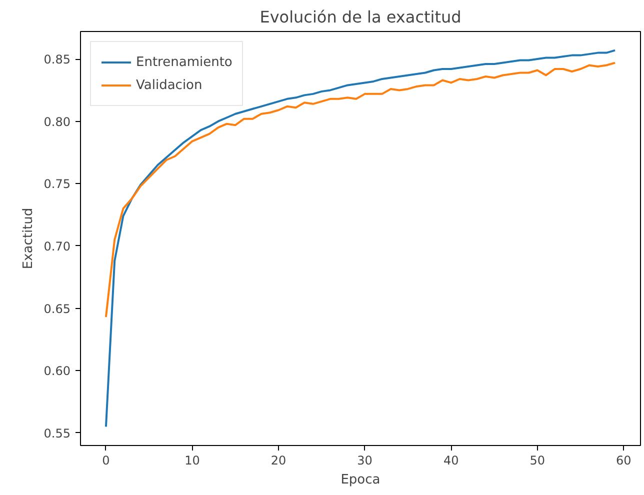 This screenshot has width=644, height=495. What do you see at coordinates (169, 85) in the screenshot?
I see `legend-label: Validacion` at bounding box center [169, 85].